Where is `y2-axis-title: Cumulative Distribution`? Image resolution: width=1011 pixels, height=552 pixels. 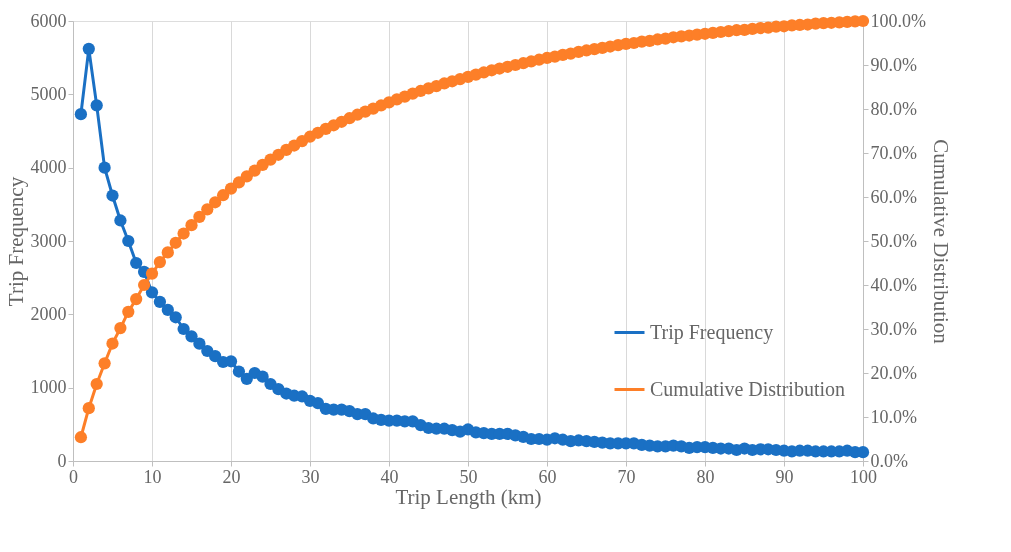 y2-axis-title: Cumulative Distribution is located at coordinates (940, 242).